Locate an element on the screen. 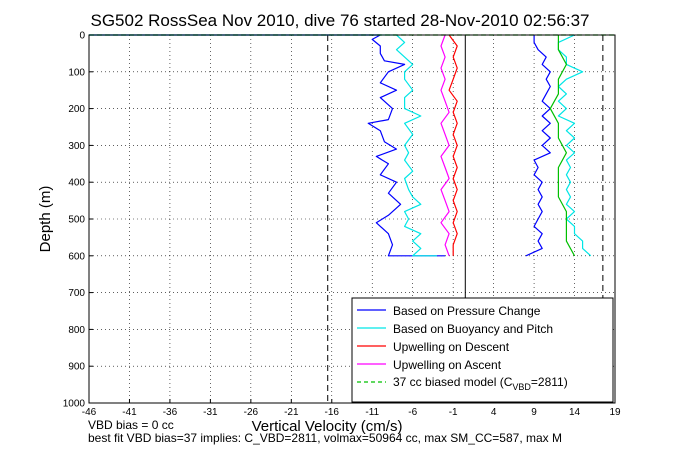 This screenshot has height=454, width=681. x-tick-label: 14 is located at coordinates (575, 412).